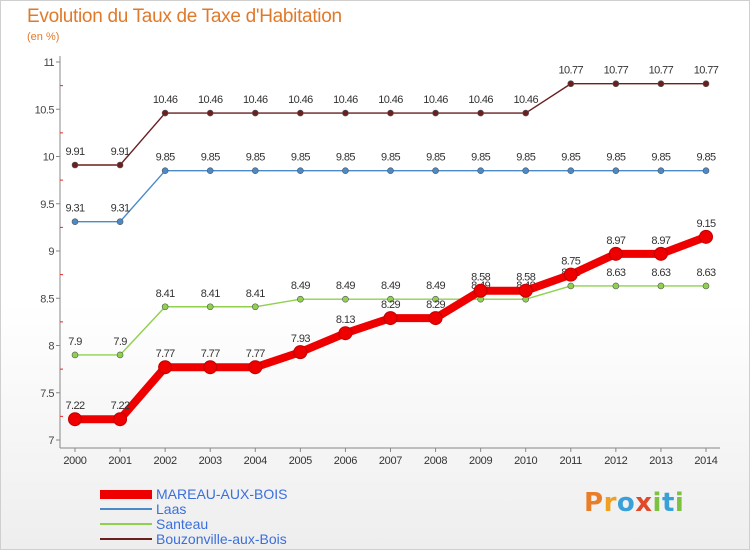 The image size is (750, 550). What do you see at coordinates (668, 503) in the screenshot?
I see `logo-letter: t` at bounding box center [668, 503].